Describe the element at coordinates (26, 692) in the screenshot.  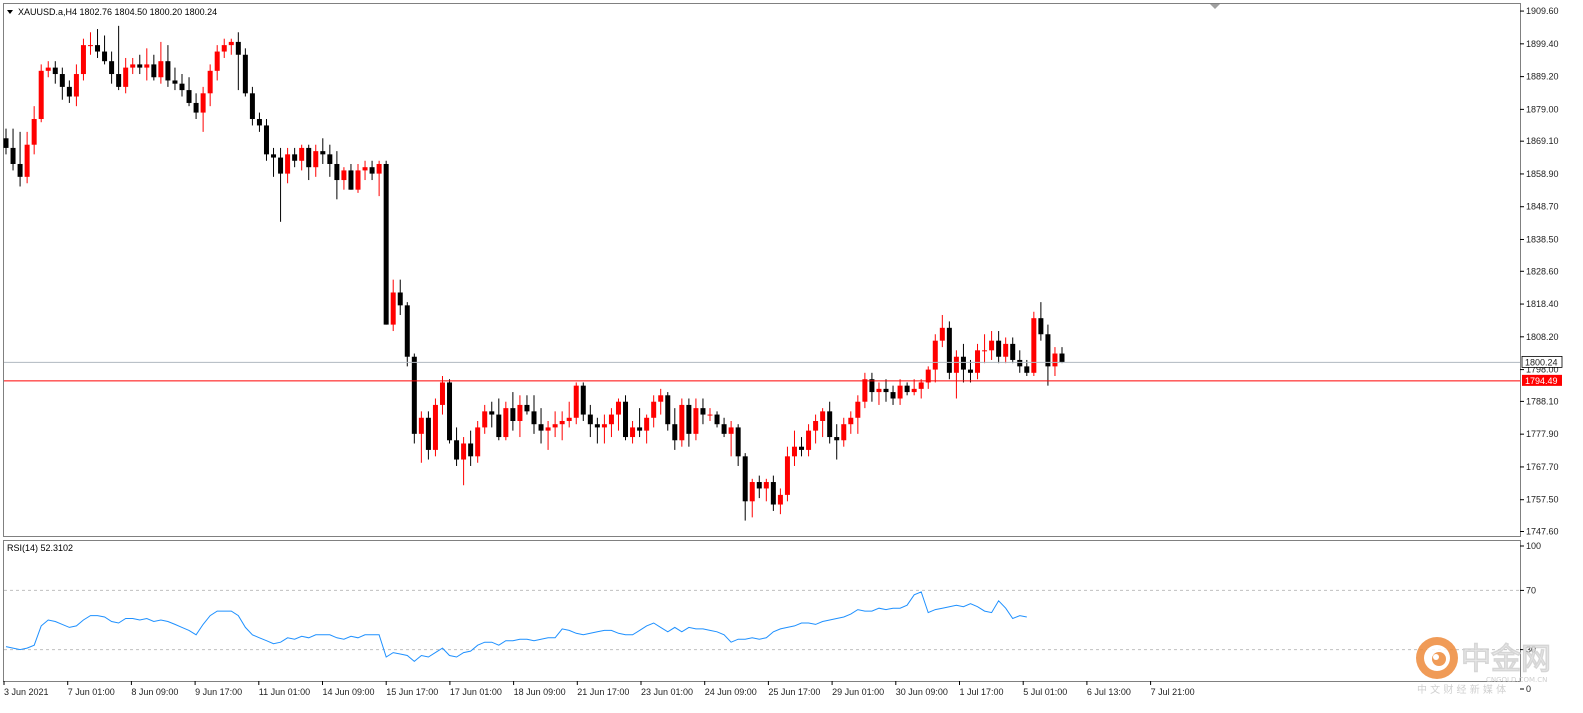
I see `time-tick-label: 3 Jun 2021` at that location.